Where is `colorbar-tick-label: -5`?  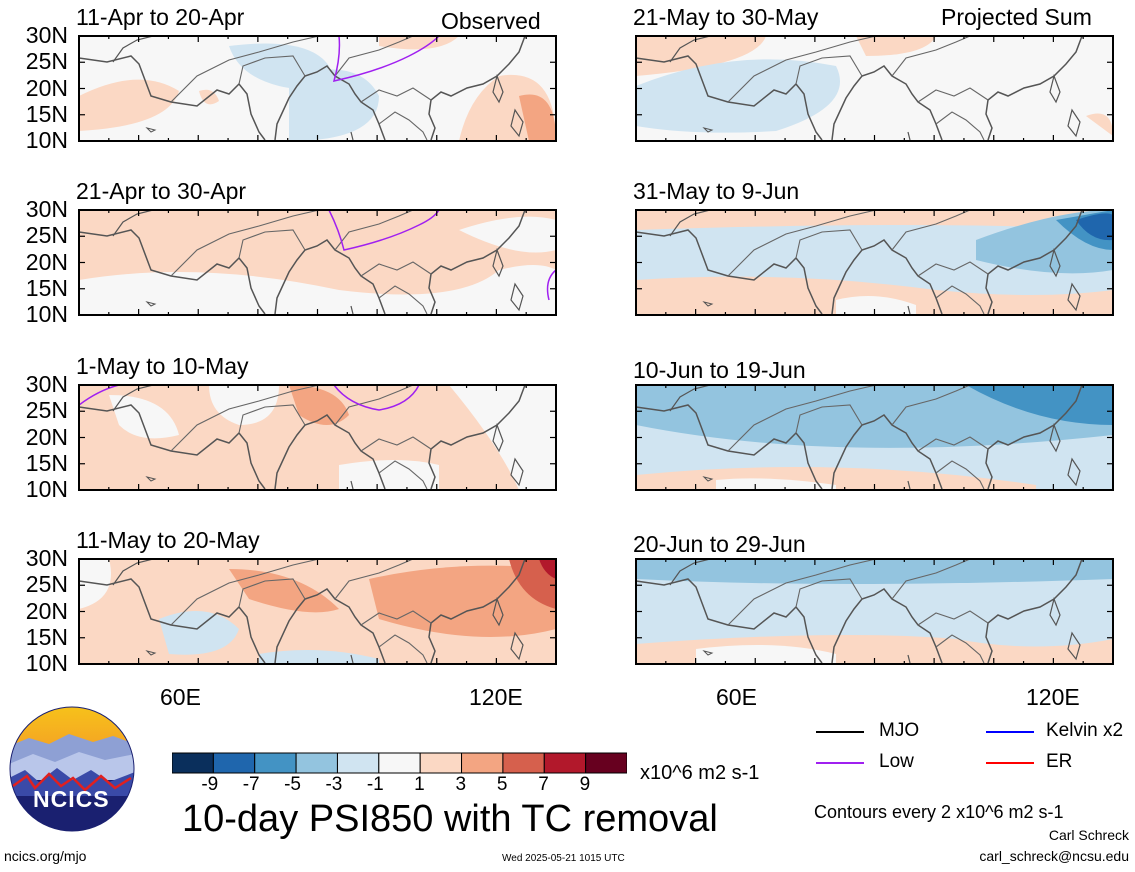
colorbar-tick-label: -5 is located at coordinates (292, 784).